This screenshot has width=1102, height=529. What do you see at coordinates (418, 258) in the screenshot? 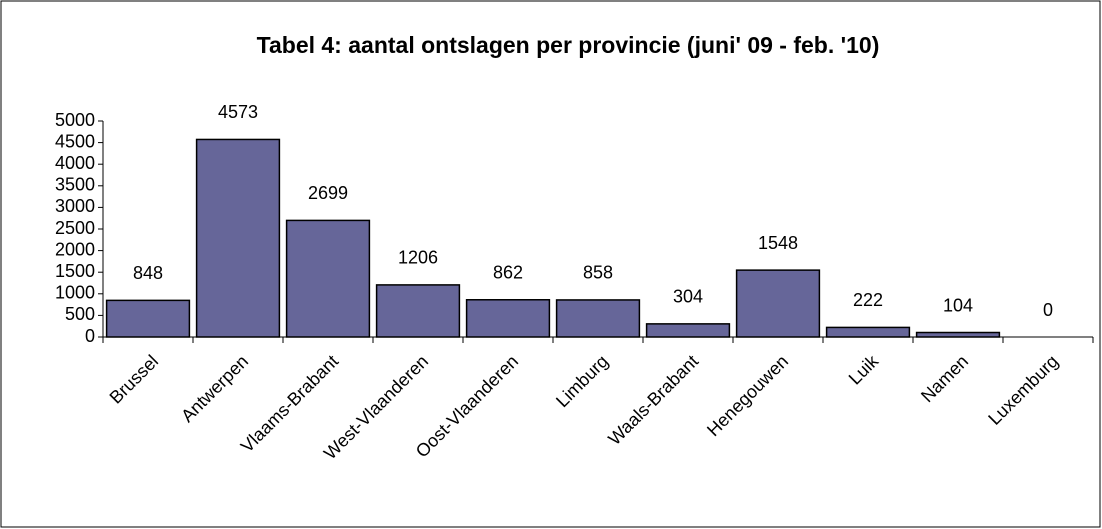
I see `data-label: 1206` at bounding box center [418, 258].